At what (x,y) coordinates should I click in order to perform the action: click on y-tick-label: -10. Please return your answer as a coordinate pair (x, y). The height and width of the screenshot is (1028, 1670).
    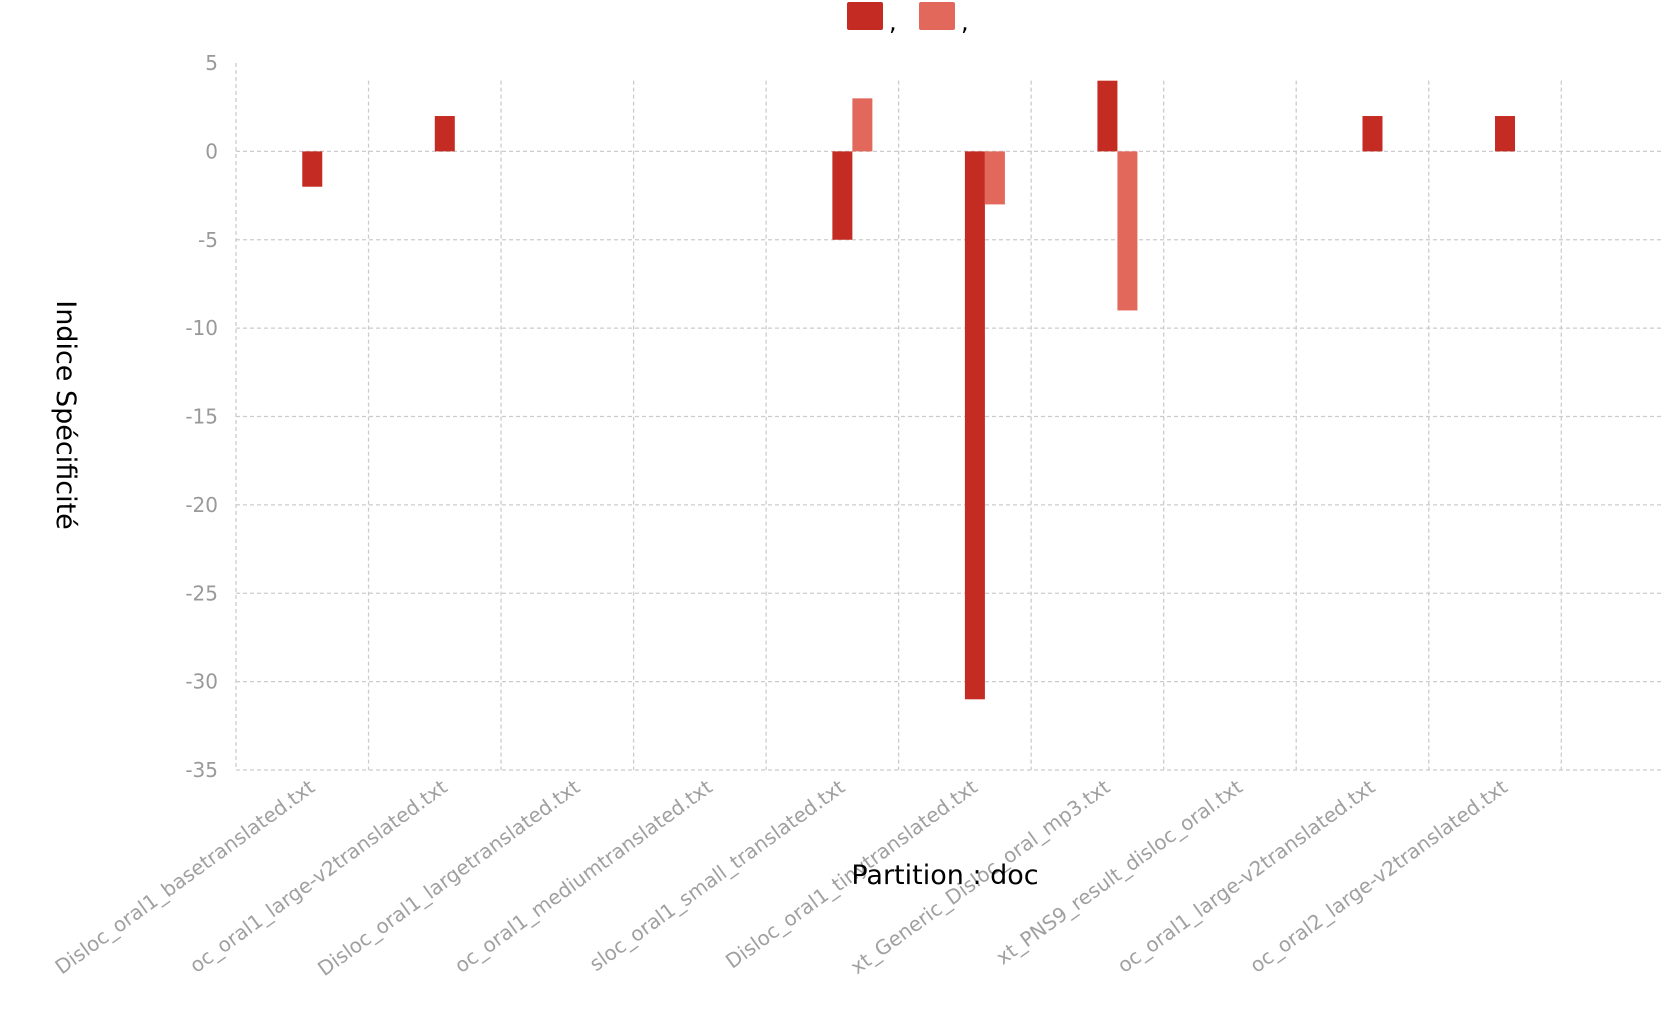
    Looking at the image, I should click on (201, 328).